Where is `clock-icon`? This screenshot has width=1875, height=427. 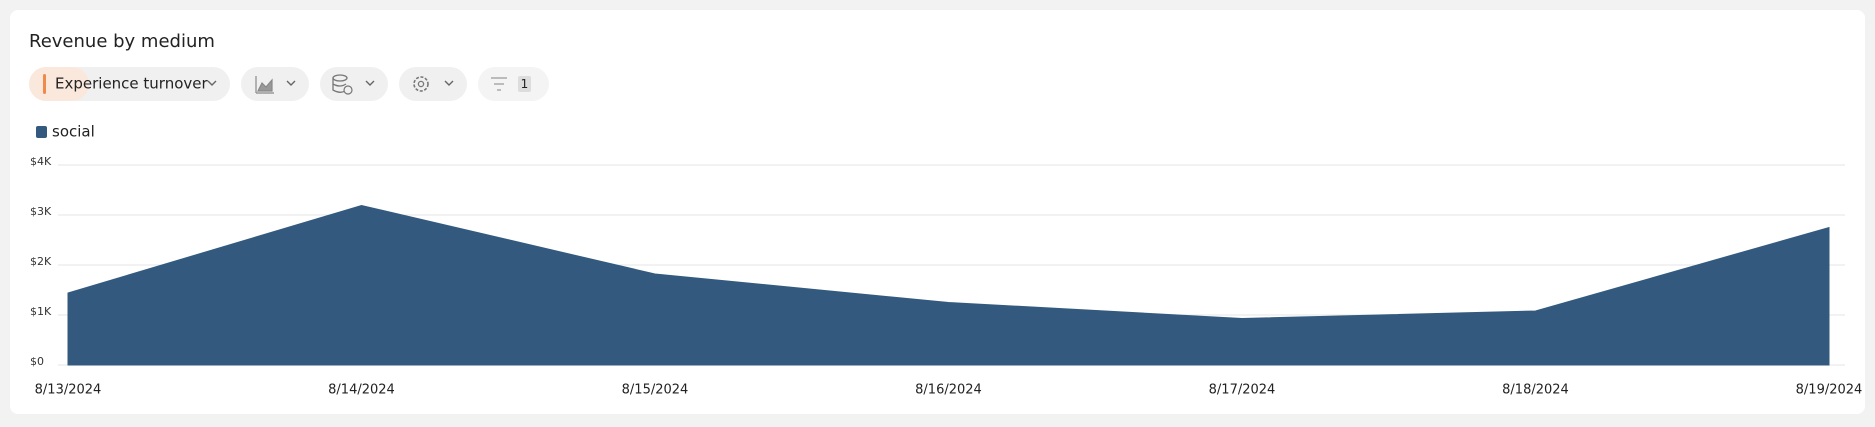 clock-icon is located at coordinates (348, 90).